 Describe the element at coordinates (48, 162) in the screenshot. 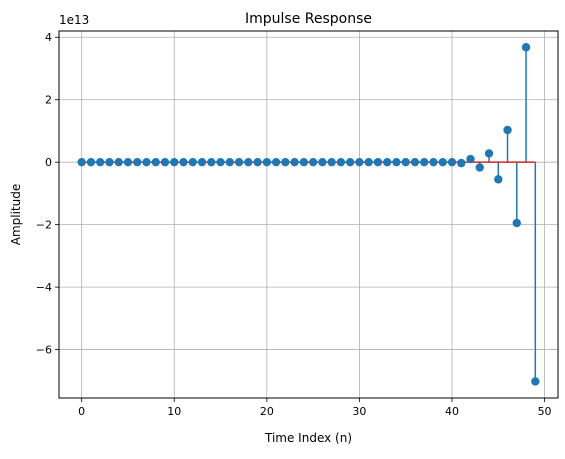

I see `y-tick-label: 0` at that location.